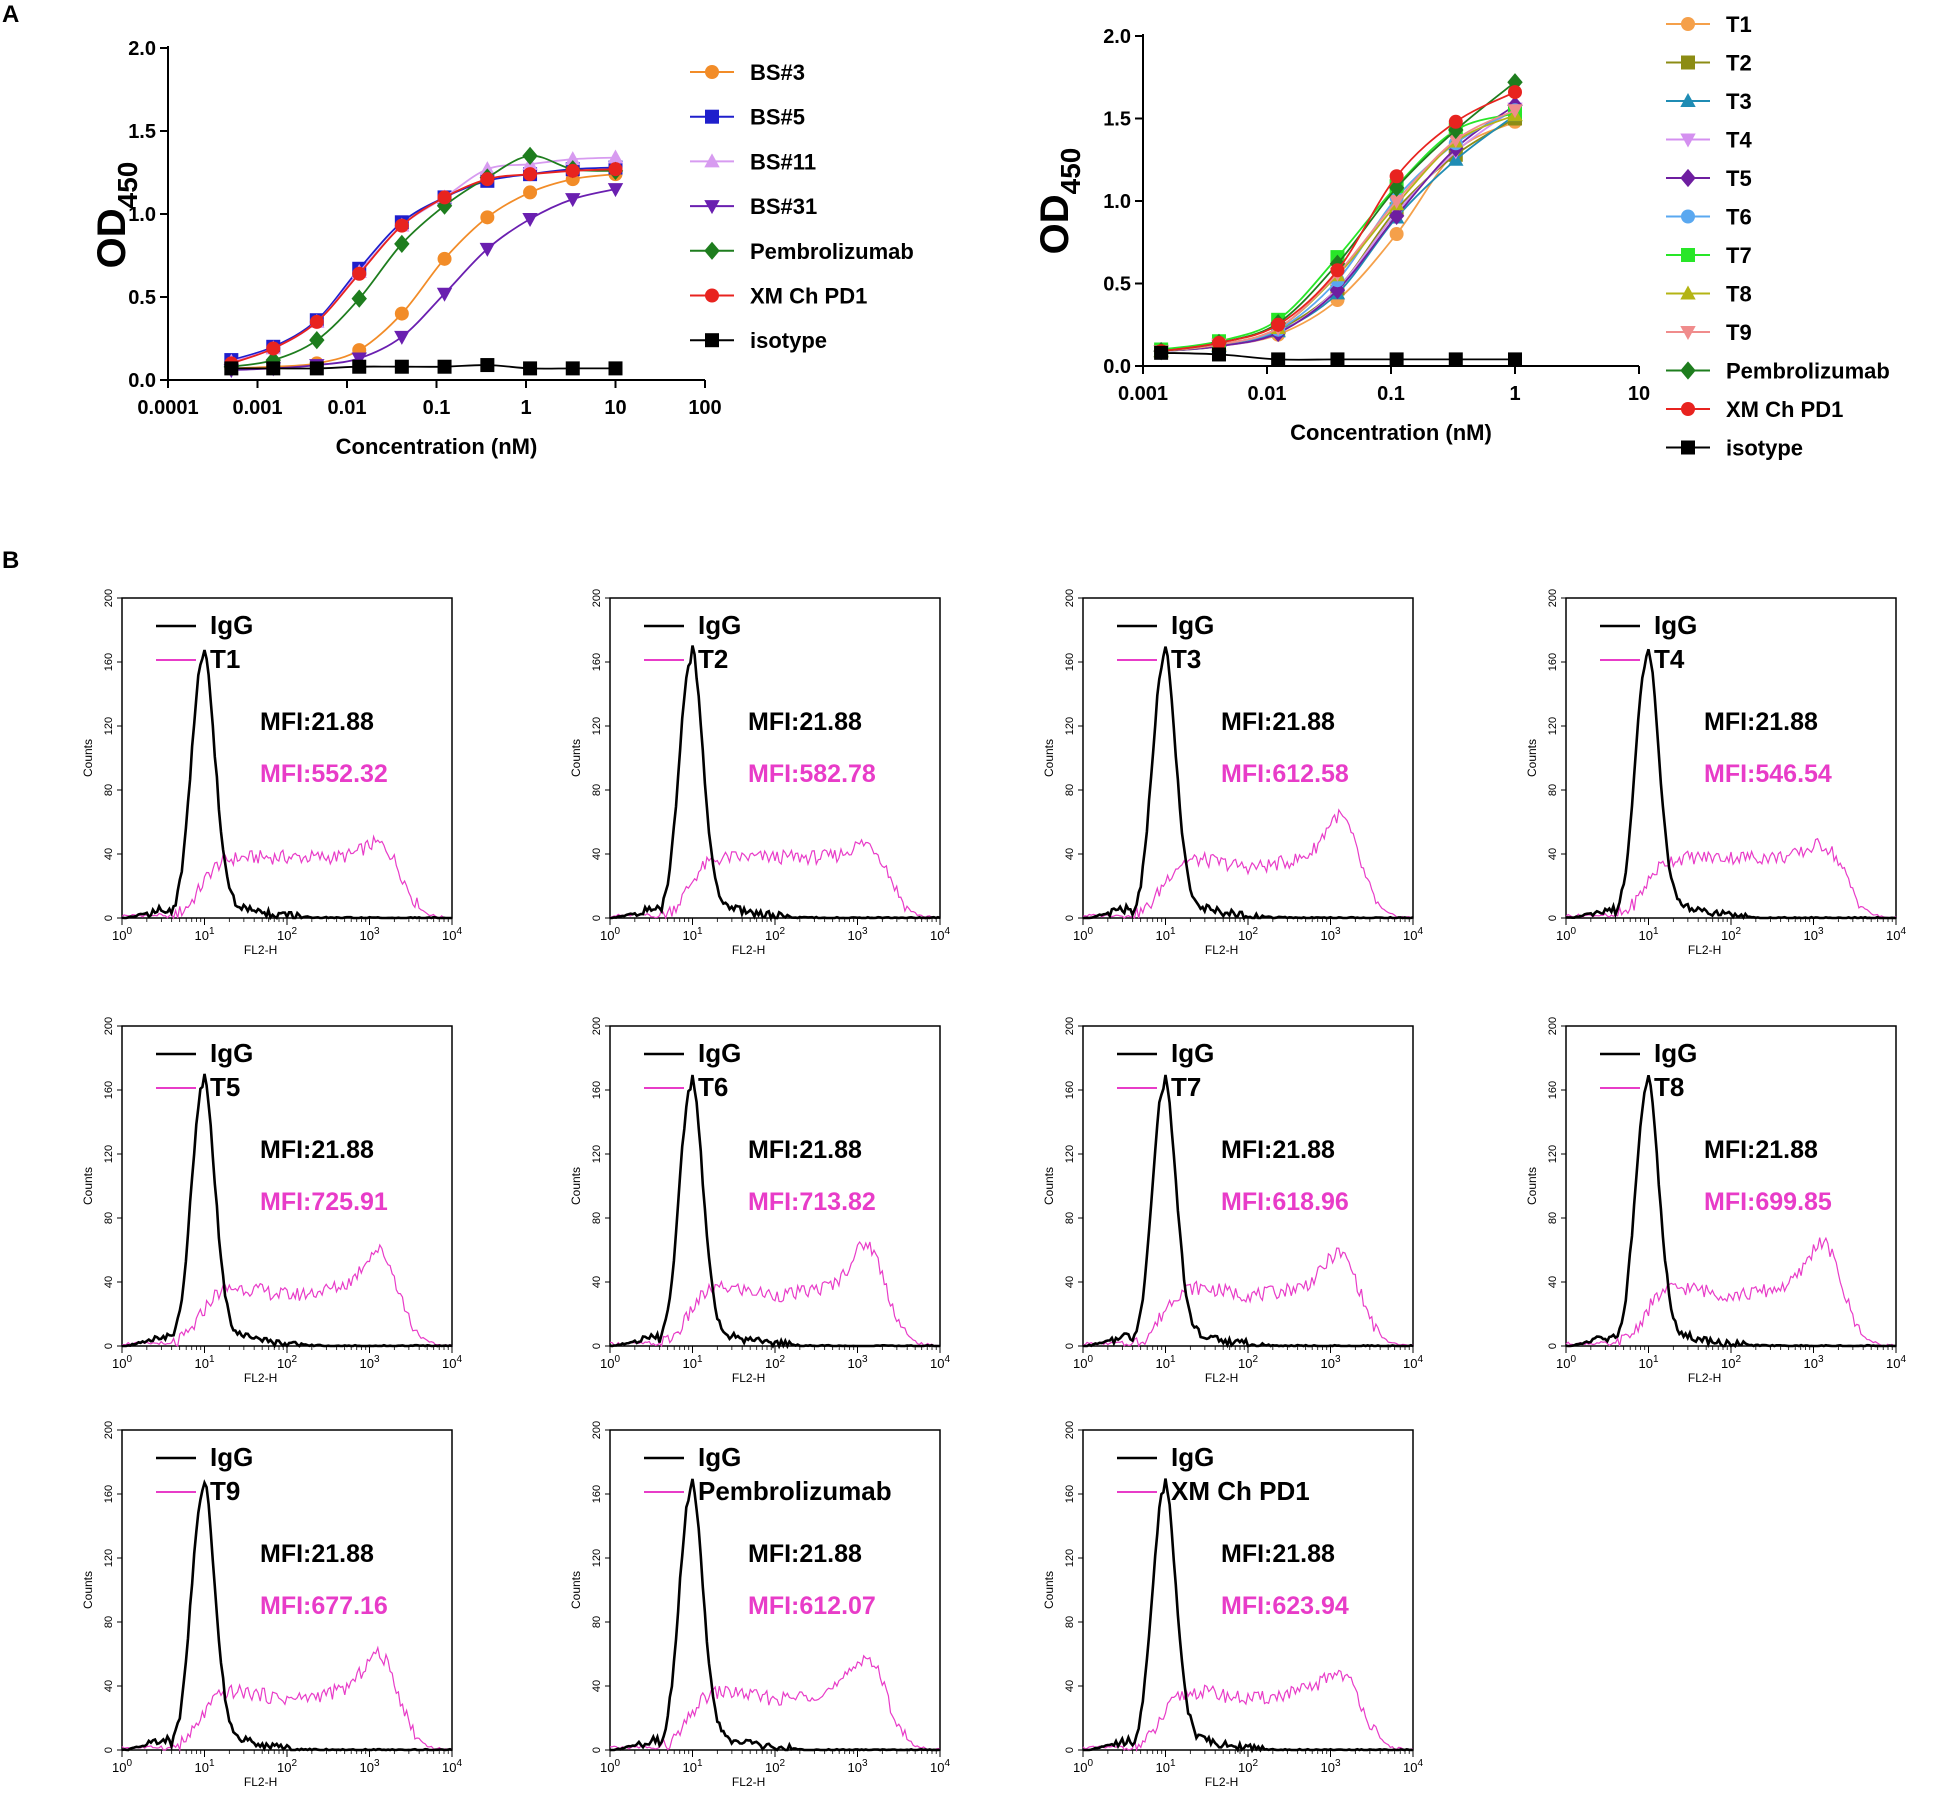  What do you see at coordinates (1240, 1491) in the screenshot?
I see `legend-label-sample: XM Ch PD1` at bounding box center [1240, 1491].